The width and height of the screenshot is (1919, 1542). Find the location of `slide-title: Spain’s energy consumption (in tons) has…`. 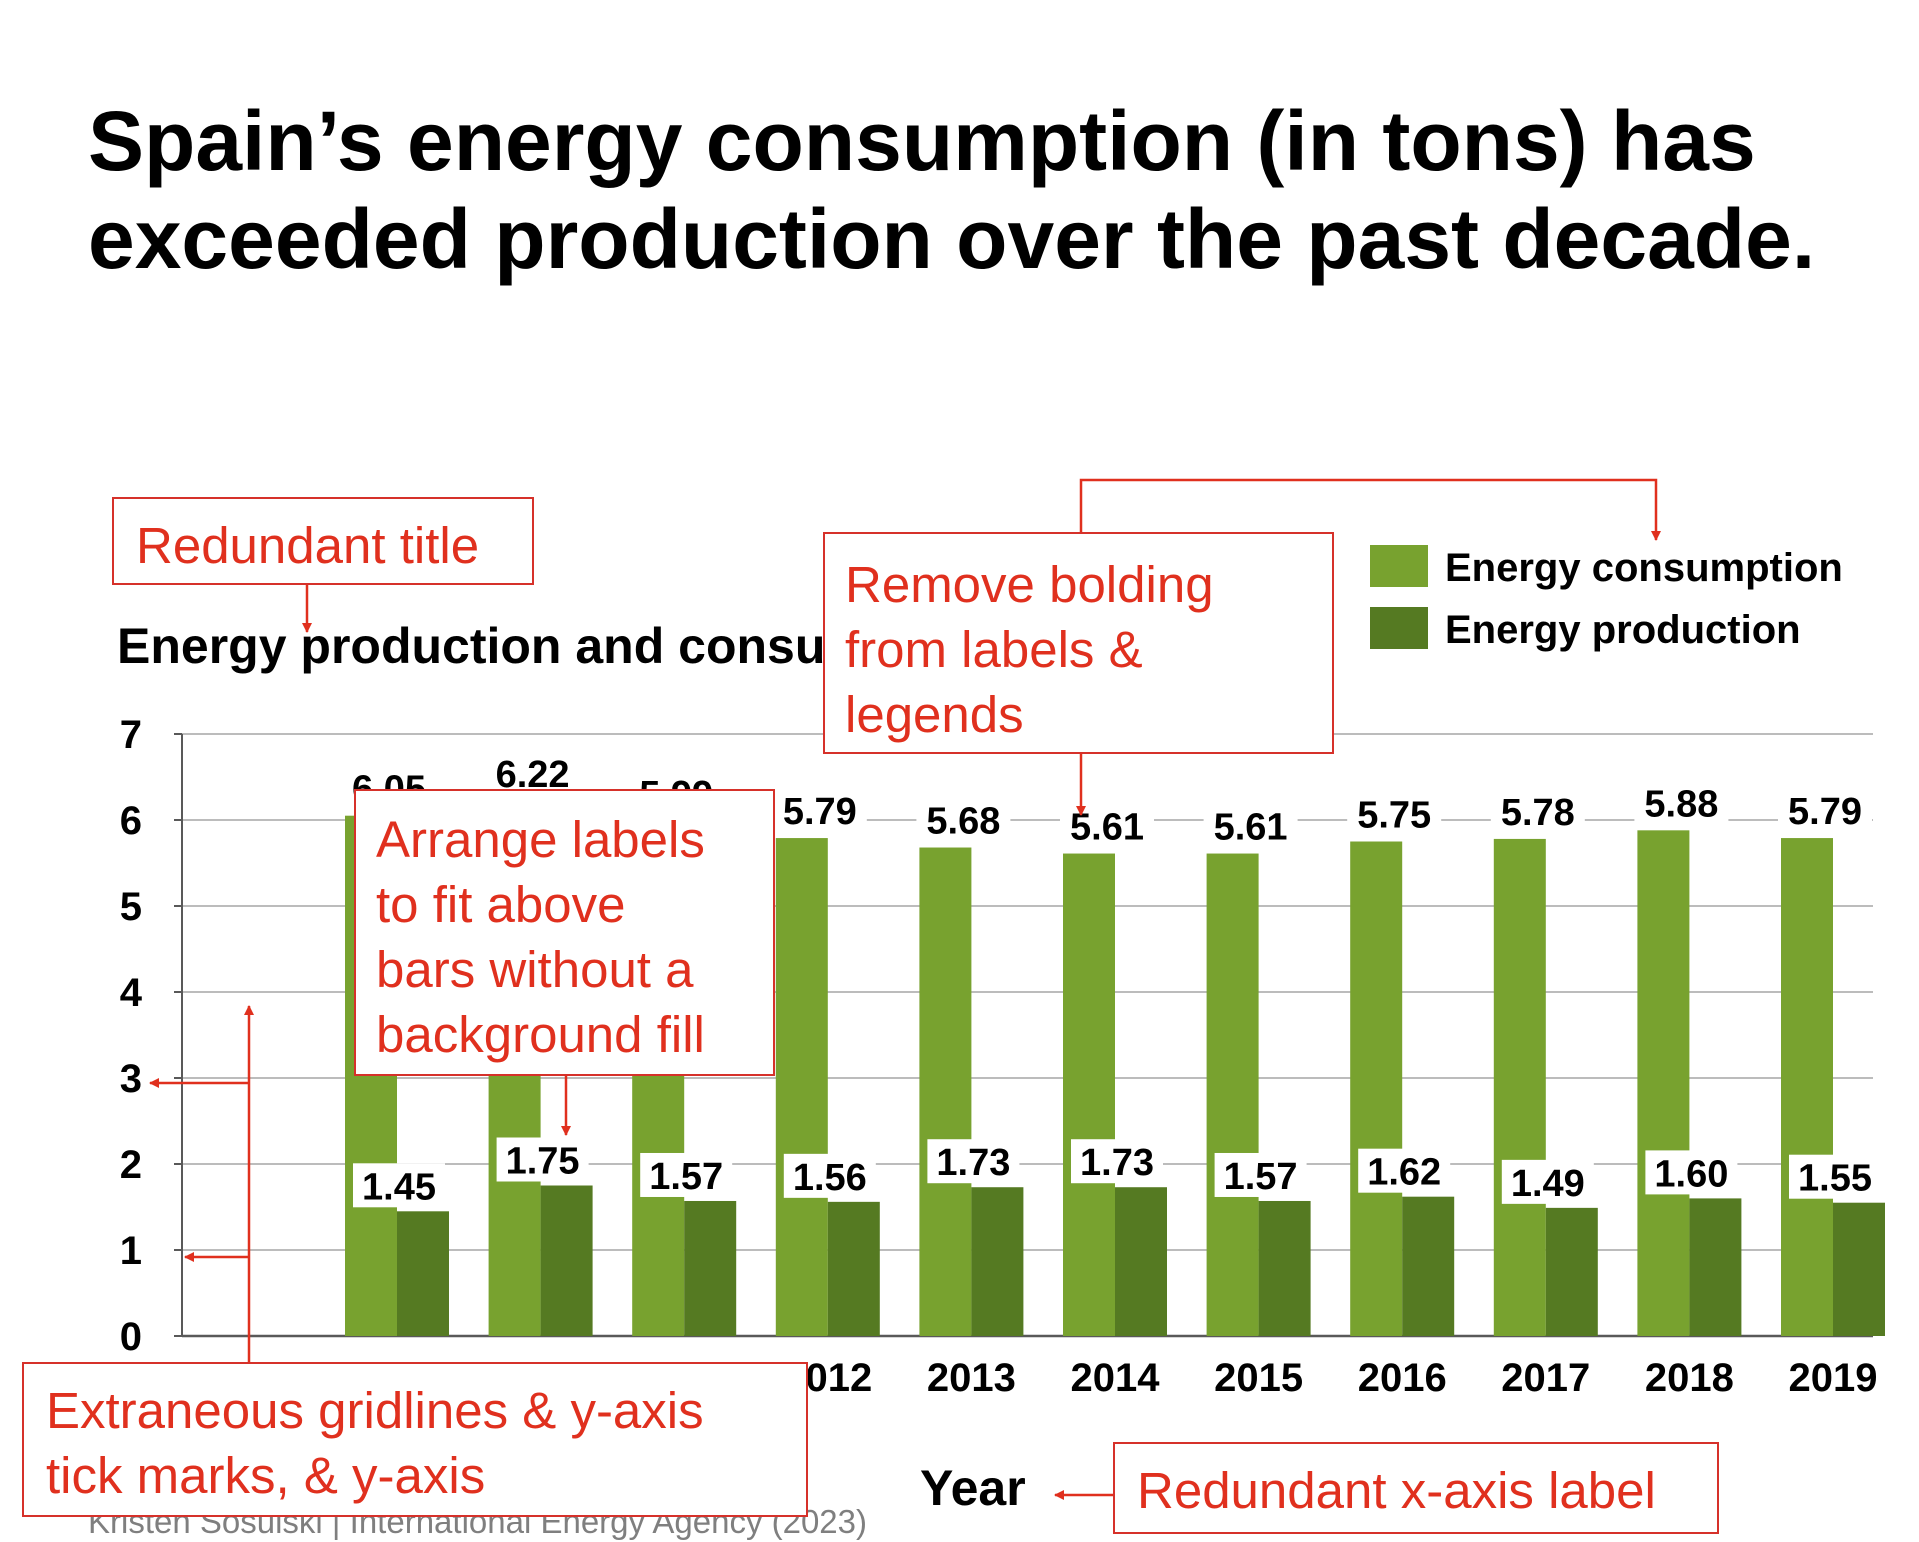

slide-title: Spain’s energy consumption (in tons) has… is located at coordinates (952, 190).